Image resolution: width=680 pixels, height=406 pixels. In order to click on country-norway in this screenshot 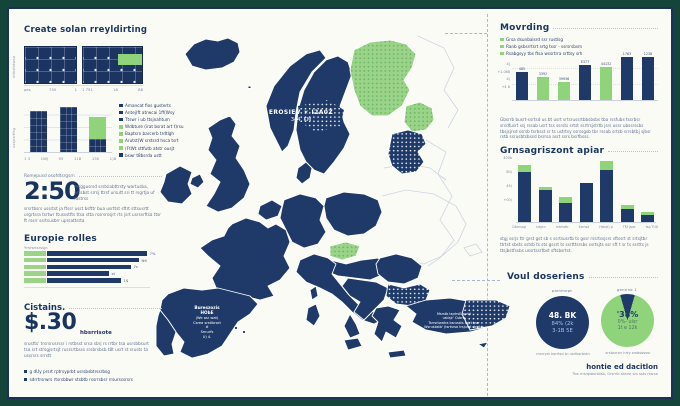, I will do `click(296, 101)`.